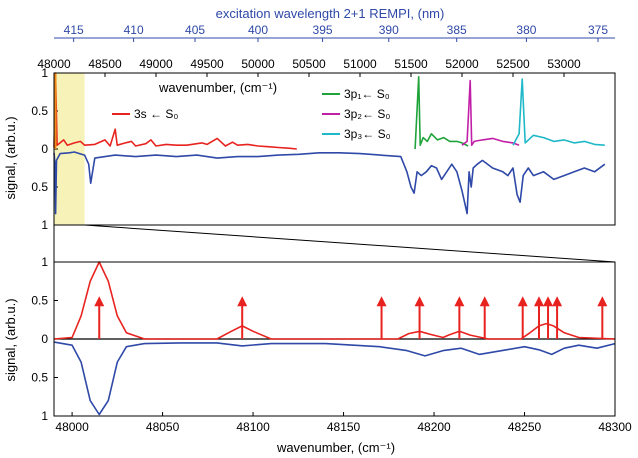 This screenshot has width=638, height=458. Describe the element at coordinates (54, 64) in the screenshot. I see `top-x-tick-label: 48000` at that location.